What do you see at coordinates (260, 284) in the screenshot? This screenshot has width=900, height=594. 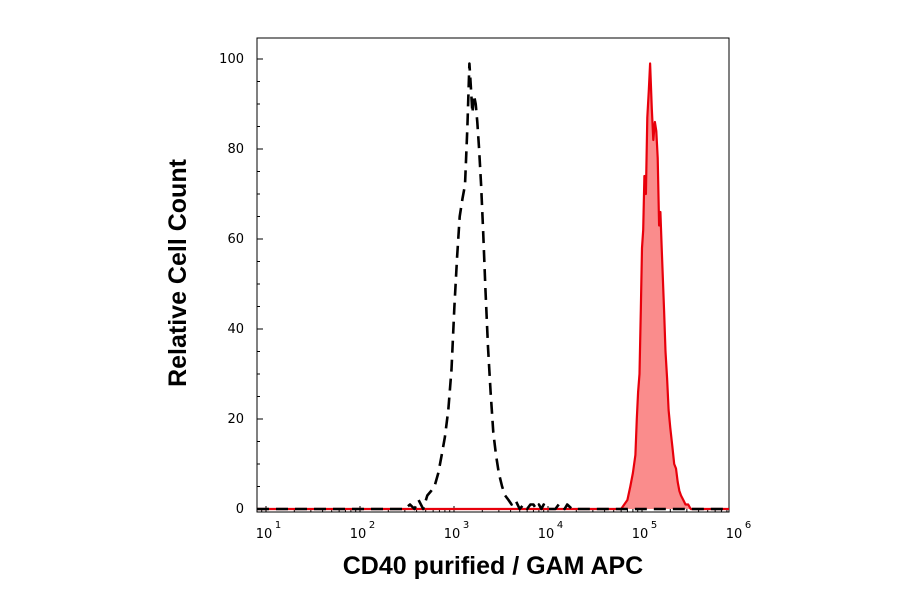 I see `y-axis-ticks` at bounding box center [260, 284].